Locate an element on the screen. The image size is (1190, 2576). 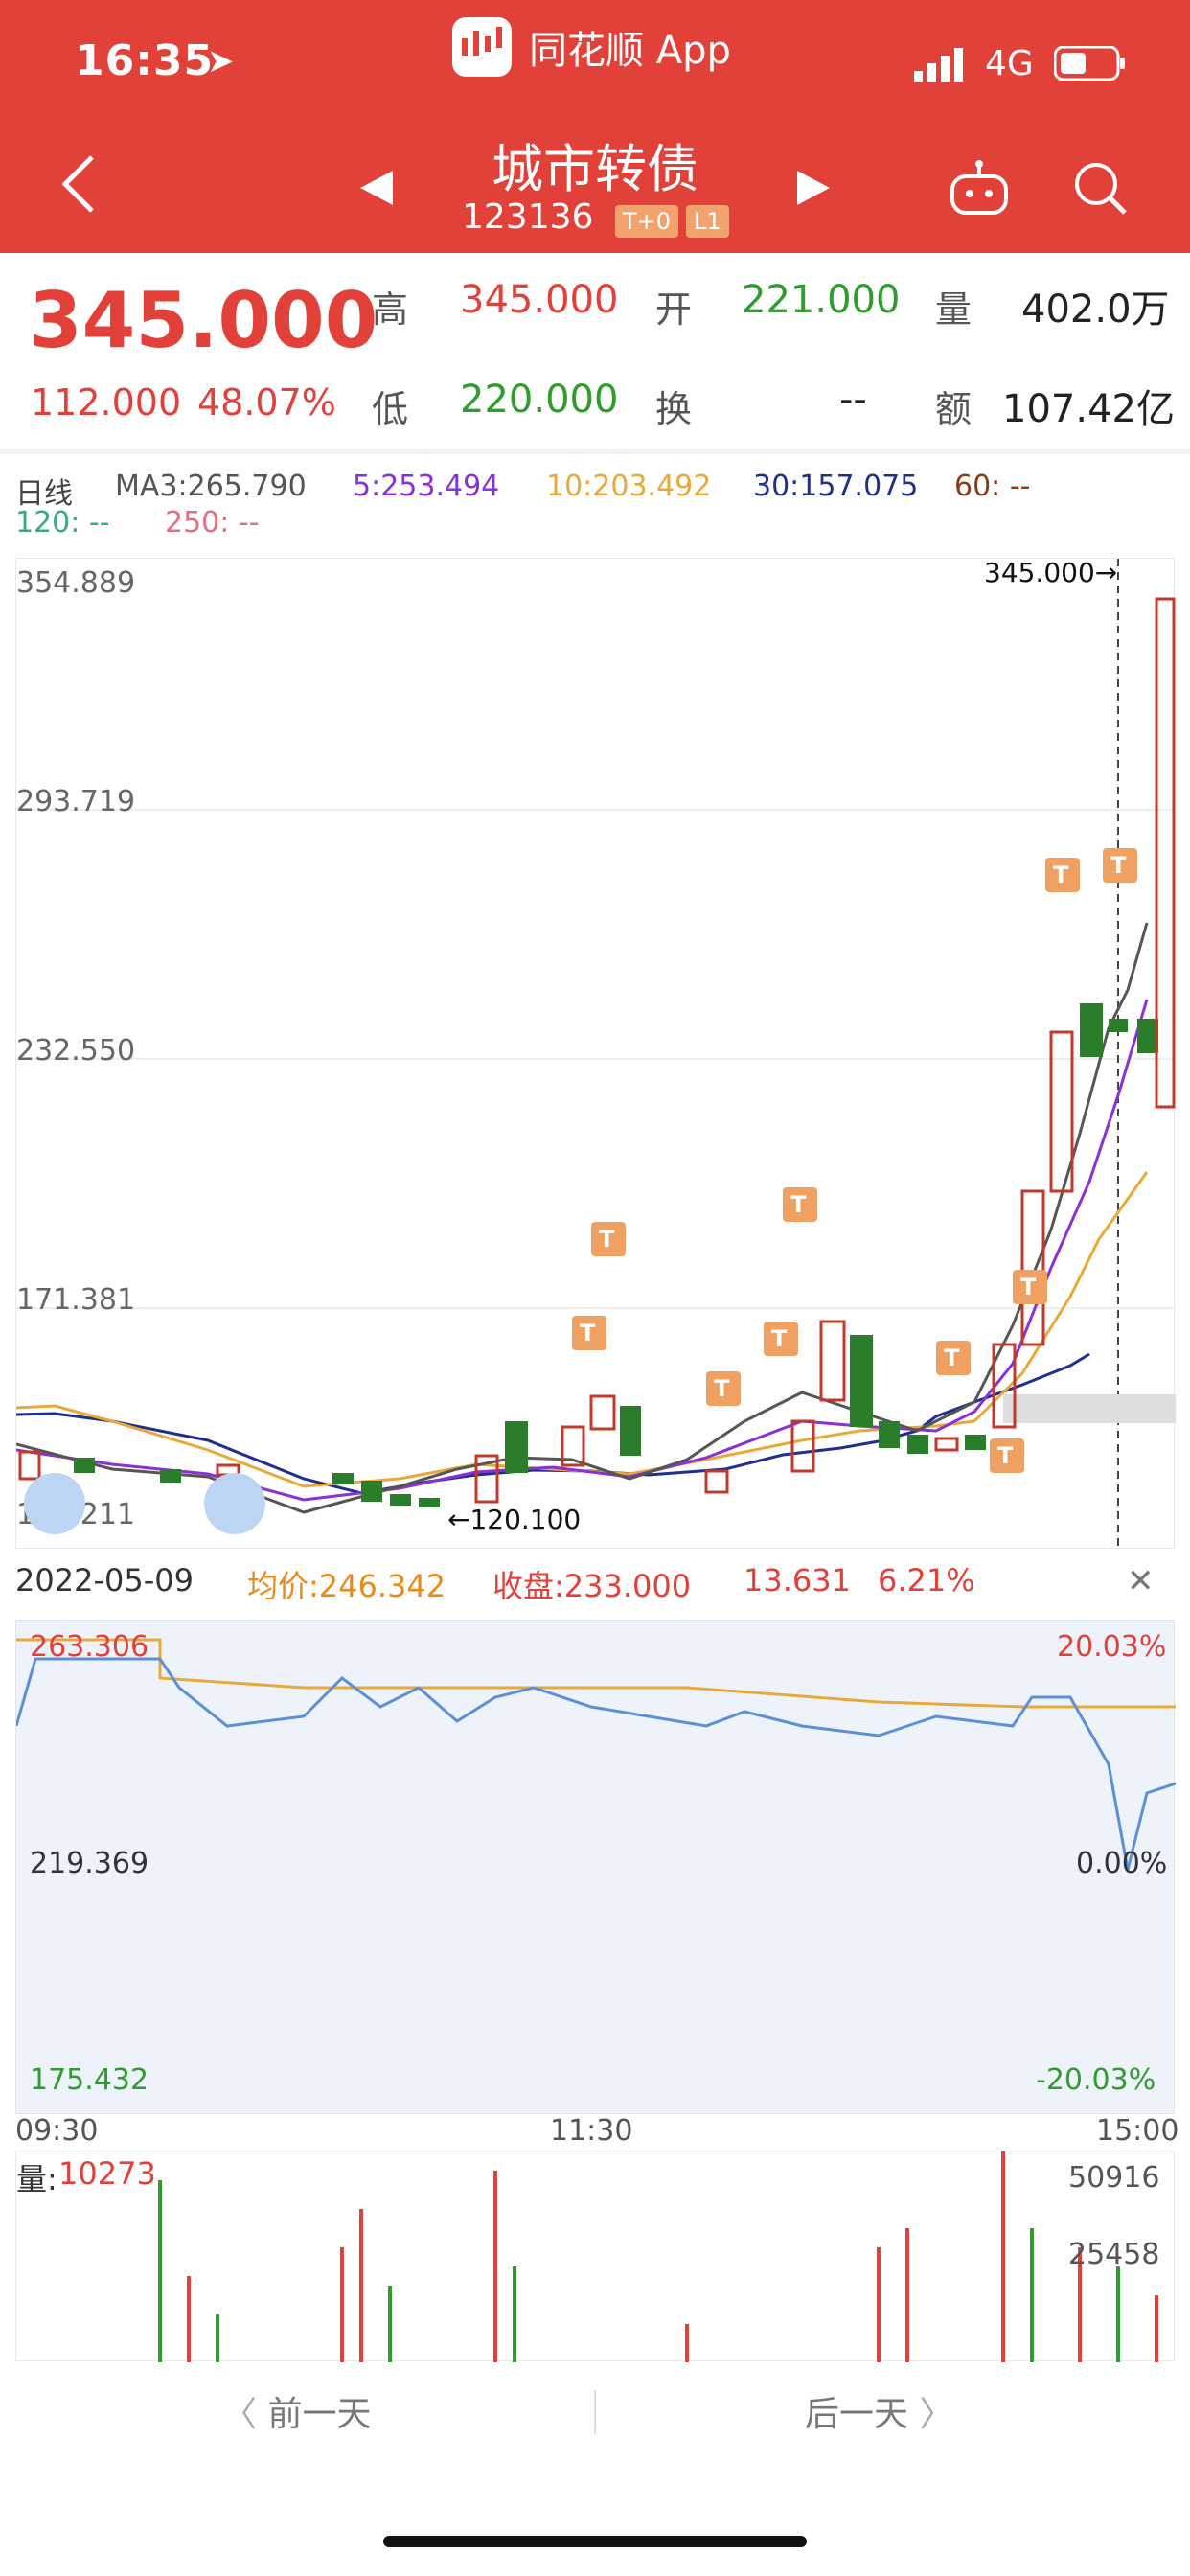
top-header: 16:35 ➤ 同花顺 App 4G 城市转债 123136 T+0 L1 is located at coordinates (595, 126).